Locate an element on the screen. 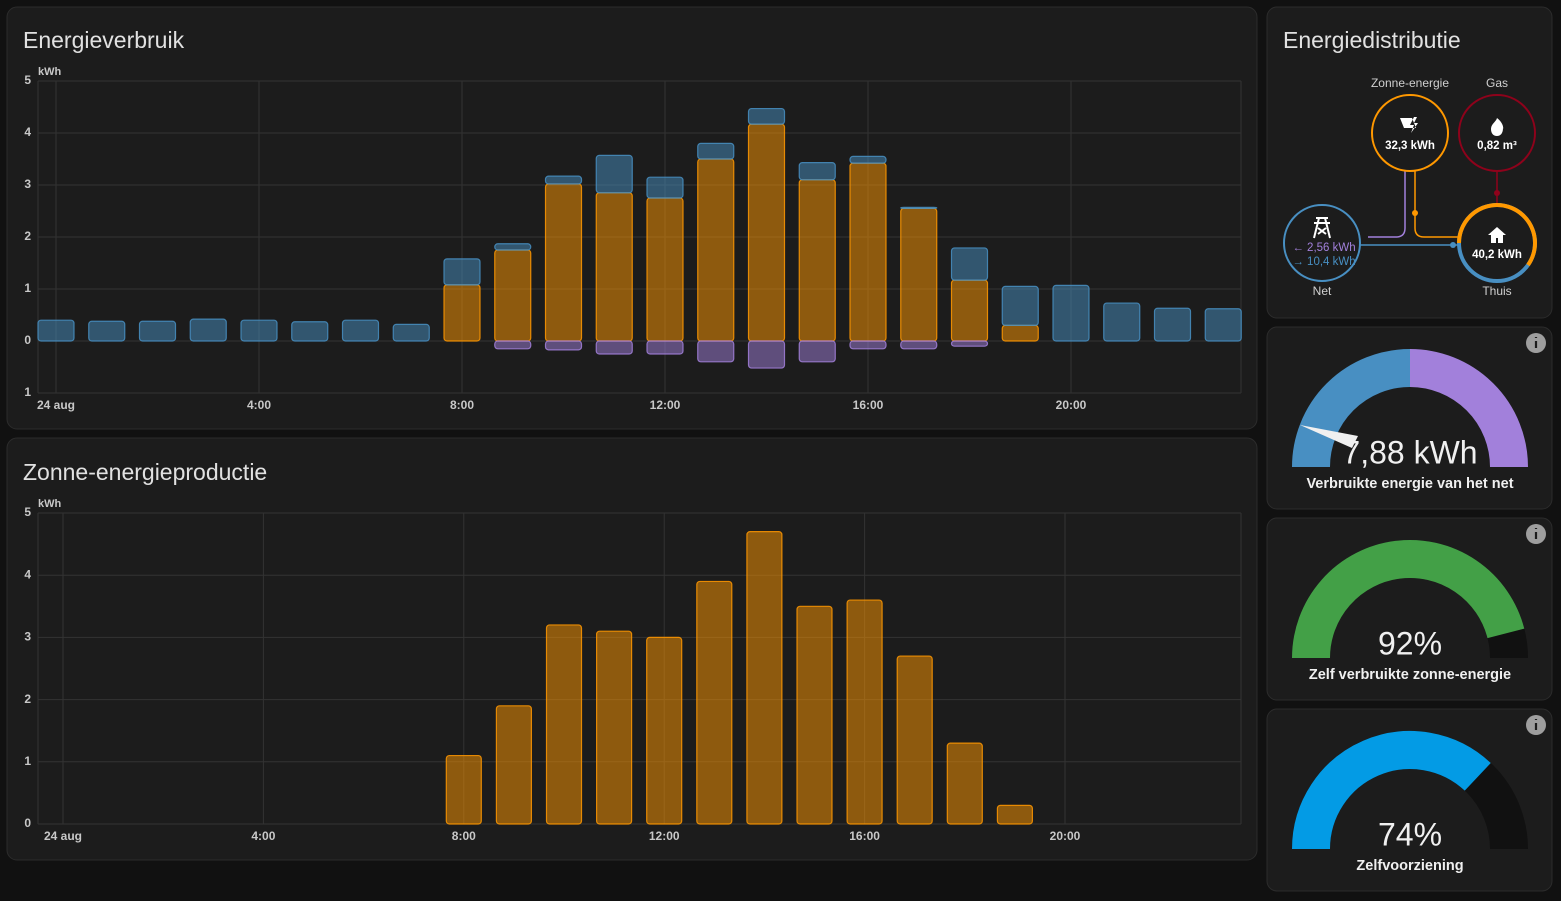 This screenshot has width=1561, height=901. node-ring is located at coordinates (1497, 235).